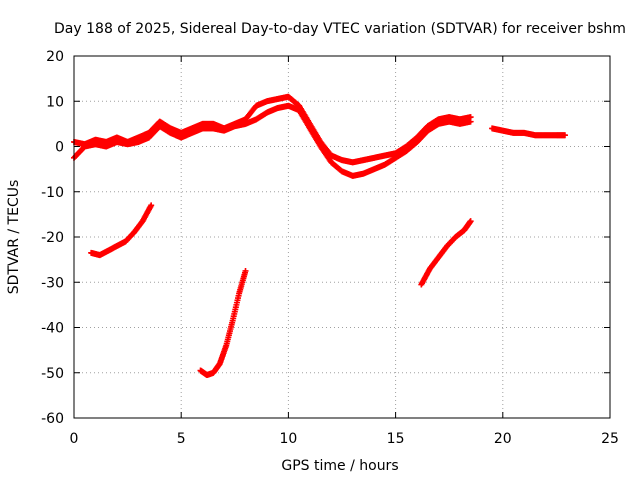  Describe the element at coordinates (14, 237) in the screenshot. I see `y-axis-label: SDTVAR / TECUs` at that location.